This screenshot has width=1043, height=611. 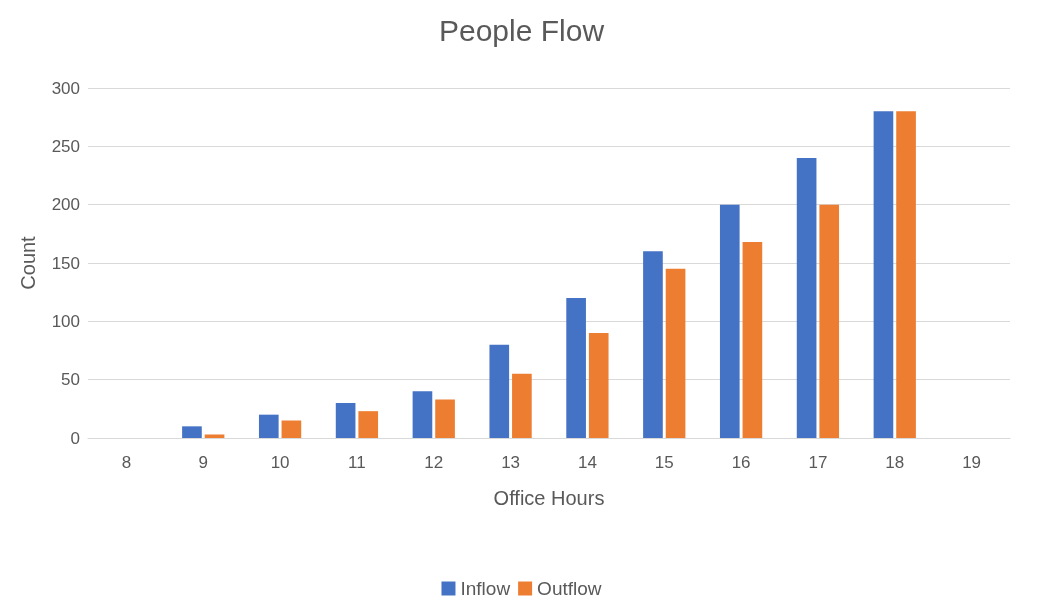 What do you see at coordinates (664, 462) in the screenshot?
I see `x-tick-label: 15` at bounding box center [664, 462].